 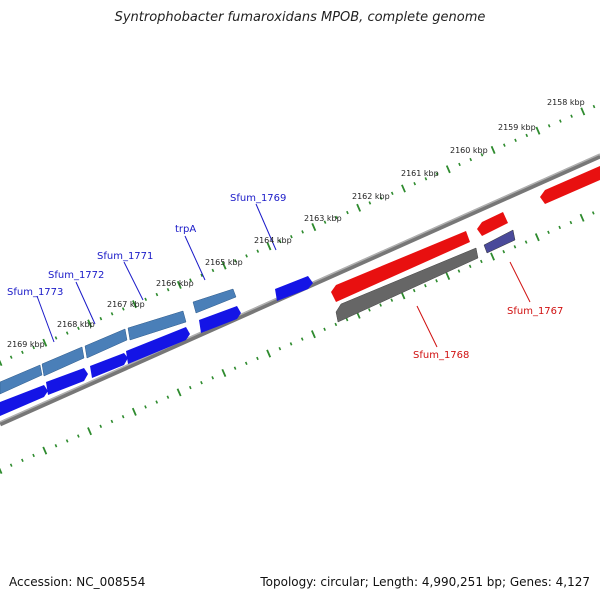 I want to click on tick-label: 2158 kbp, so click(x=566, y=102).